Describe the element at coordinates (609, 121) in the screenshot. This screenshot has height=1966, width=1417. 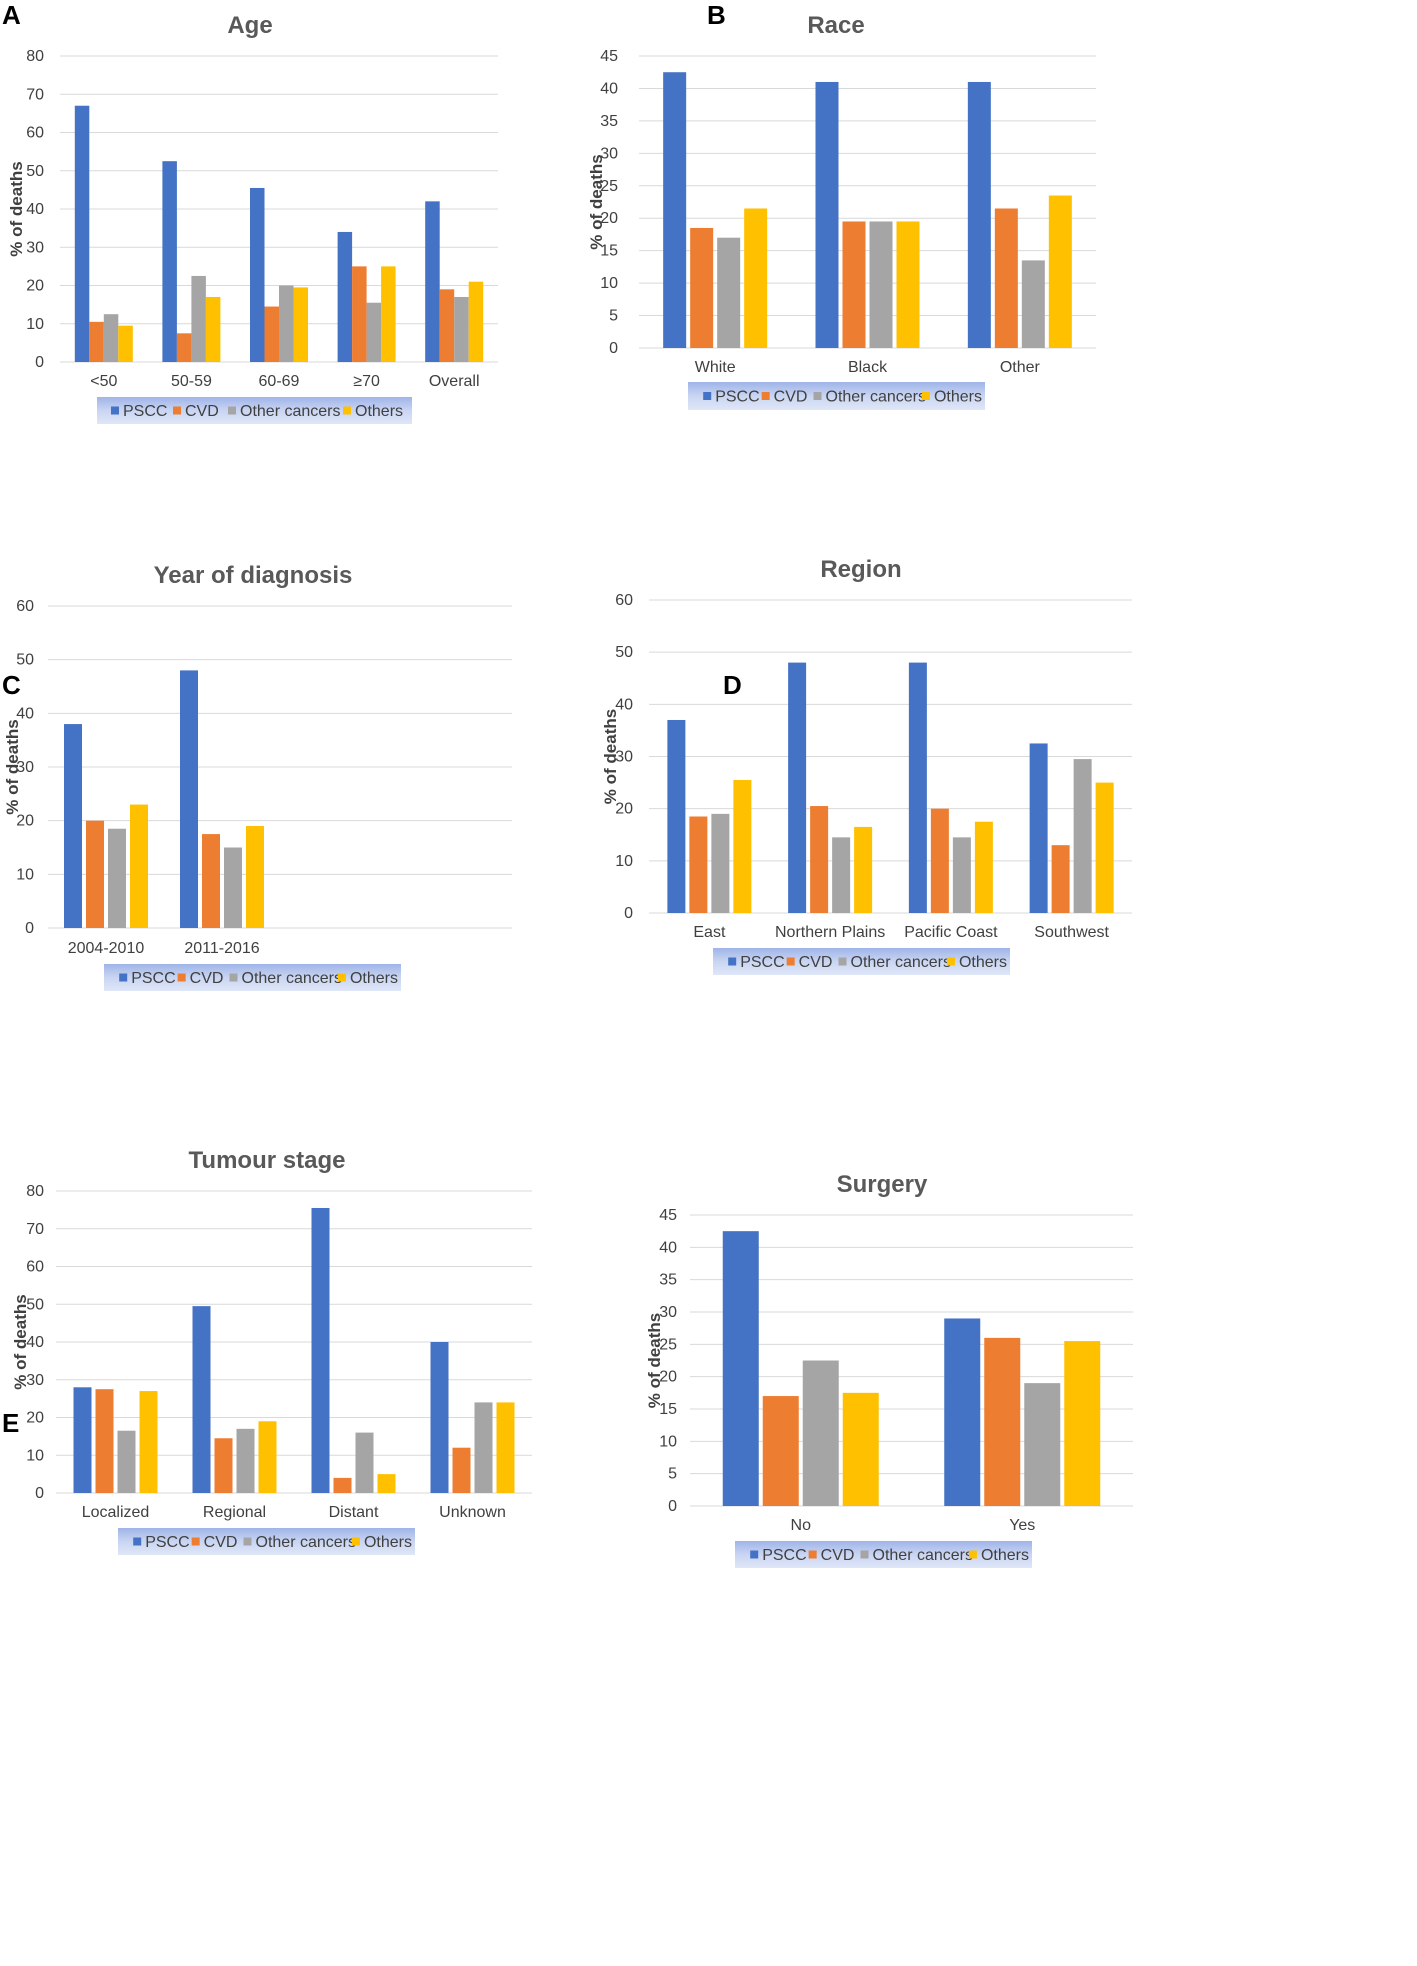
I see `y-tick-label: 35` at that location.